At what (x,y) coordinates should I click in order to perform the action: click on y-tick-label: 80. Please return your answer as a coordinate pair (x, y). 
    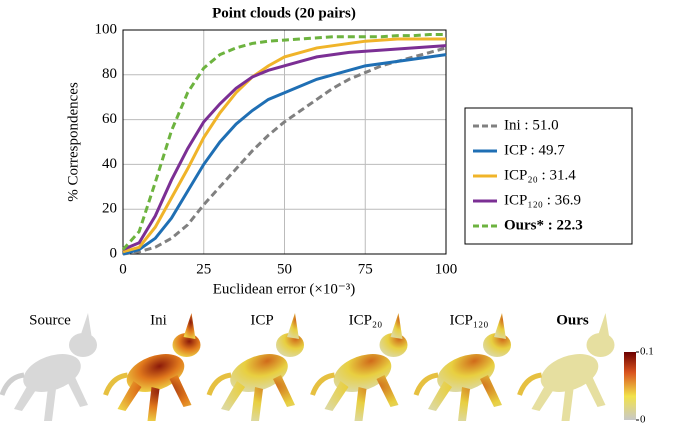
    Looking at the image, I should click on (109, 74).